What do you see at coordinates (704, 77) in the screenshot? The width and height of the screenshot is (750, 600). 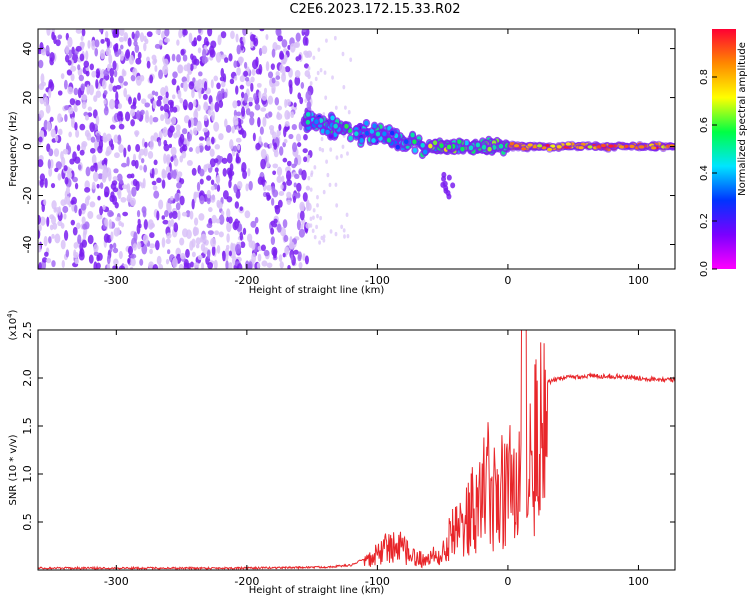 I see `colorbar-tick-label: 0.8` at bounding box center [704, 77].